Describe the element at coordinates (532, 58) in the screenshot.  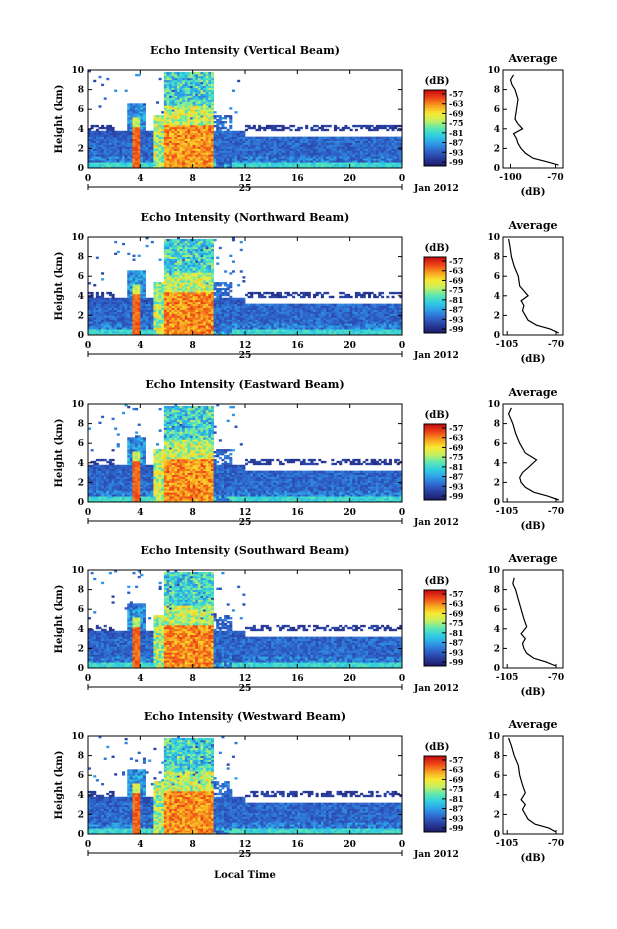
I see `profile-title: Average` at that location.